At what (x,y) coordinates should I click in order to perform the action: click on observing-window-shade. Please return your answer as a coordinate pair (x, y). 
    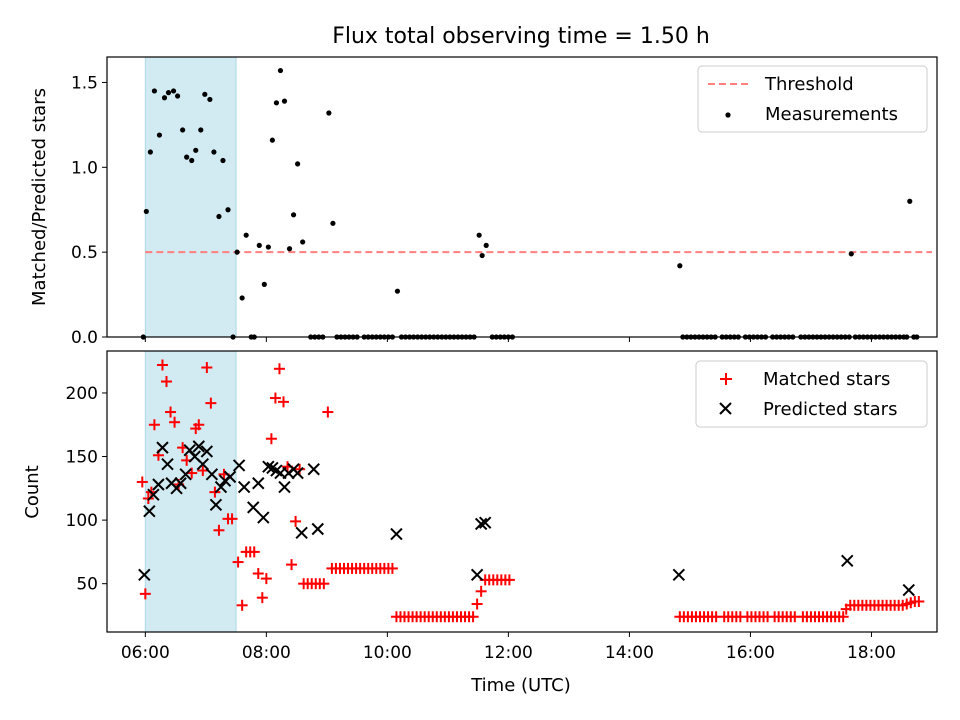
    Looking at the image, I should click on (190, 197).